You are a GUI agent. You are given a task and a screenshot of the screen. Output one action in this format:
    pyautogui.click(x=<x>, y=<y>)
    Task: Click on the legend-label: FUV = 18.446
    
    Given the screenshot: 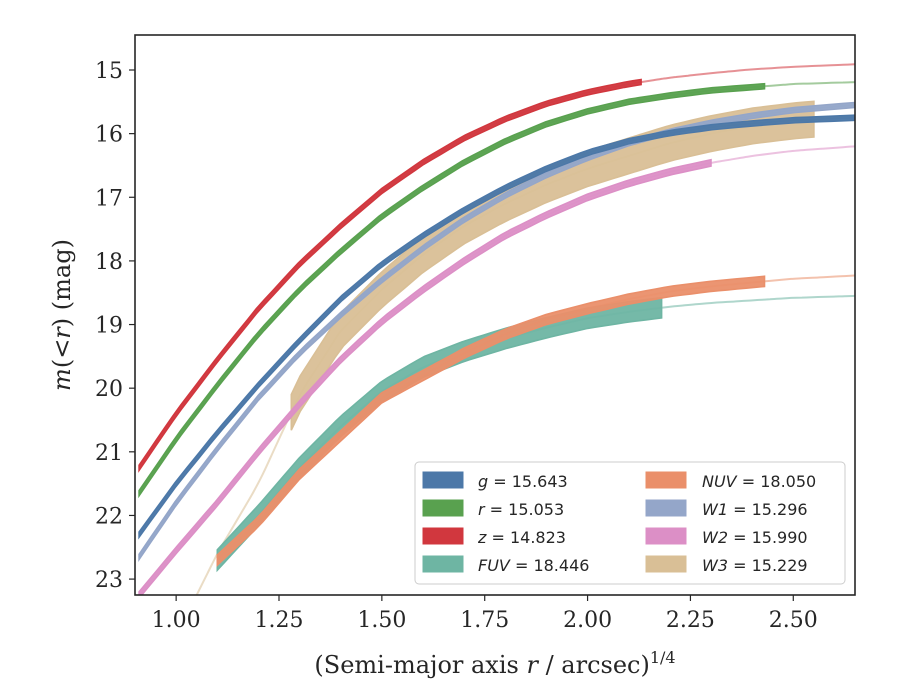 What is the action you would take?
    pyautogui.click(x=533, y=565)
    